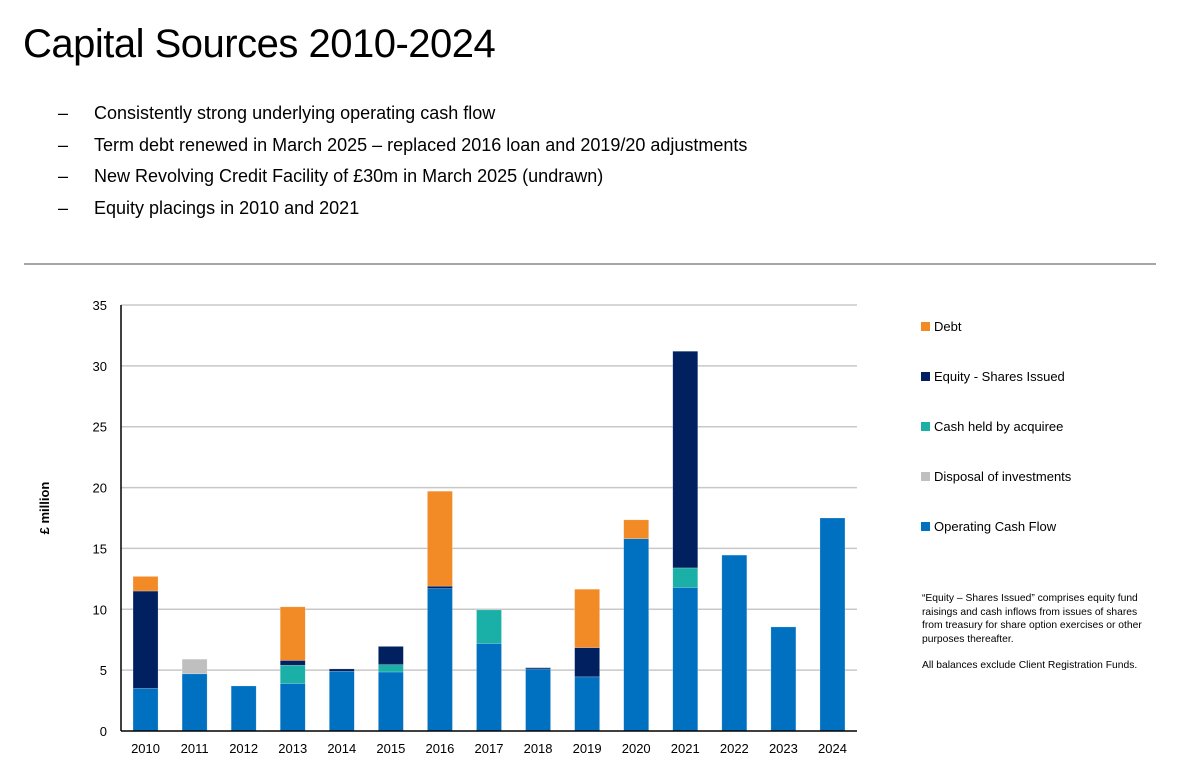  I want to click on bar-segment-operating-cash-flow-2010, so click(145, 710).